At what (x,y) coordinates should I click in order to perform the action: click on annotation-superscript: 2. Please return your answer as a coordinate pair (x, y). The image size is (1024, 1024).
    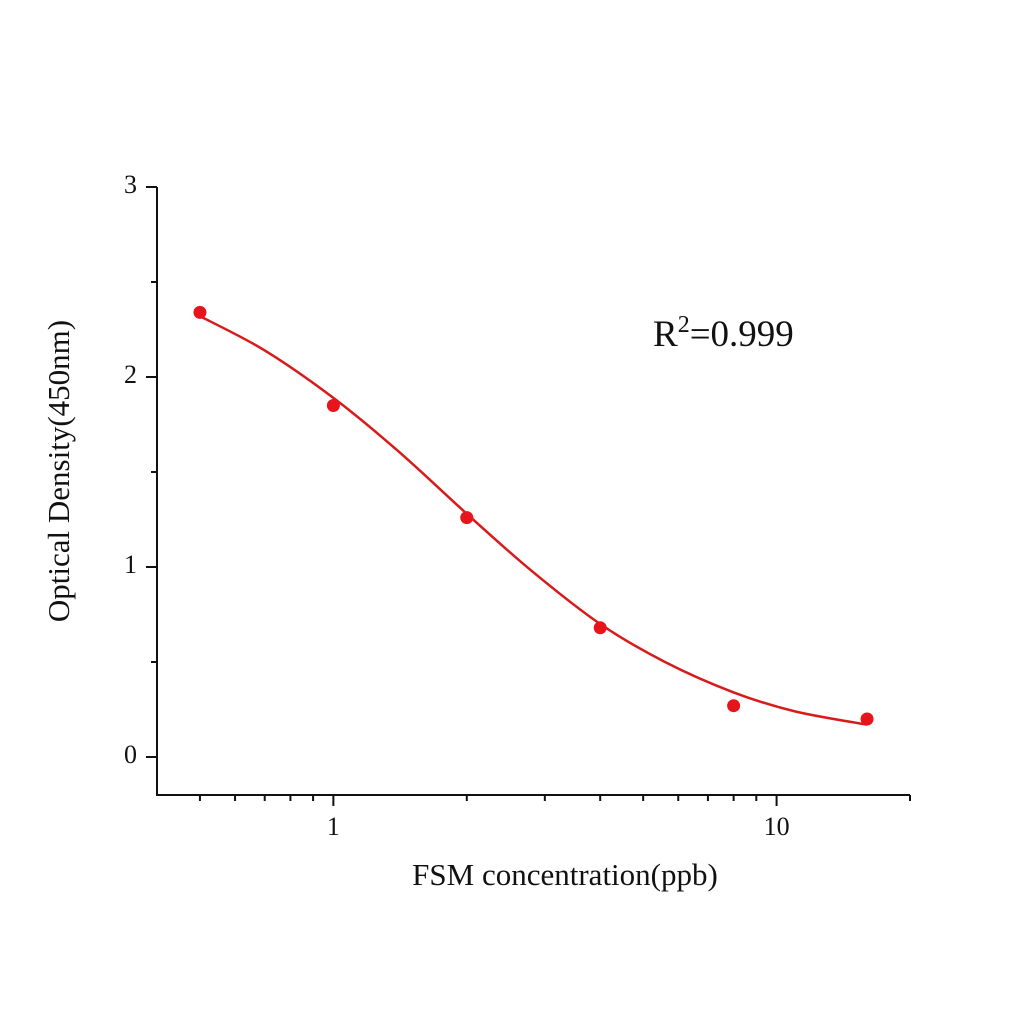
    Looking at the image, I should click on (684, 325).